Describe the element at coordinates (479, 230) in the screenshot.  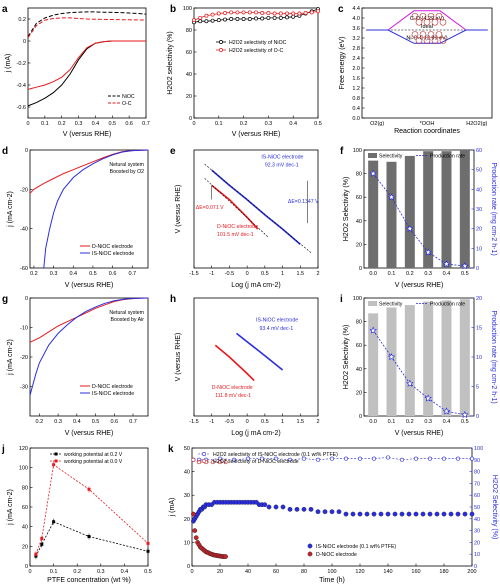
I see `y2-tick-label: 20` at that location.